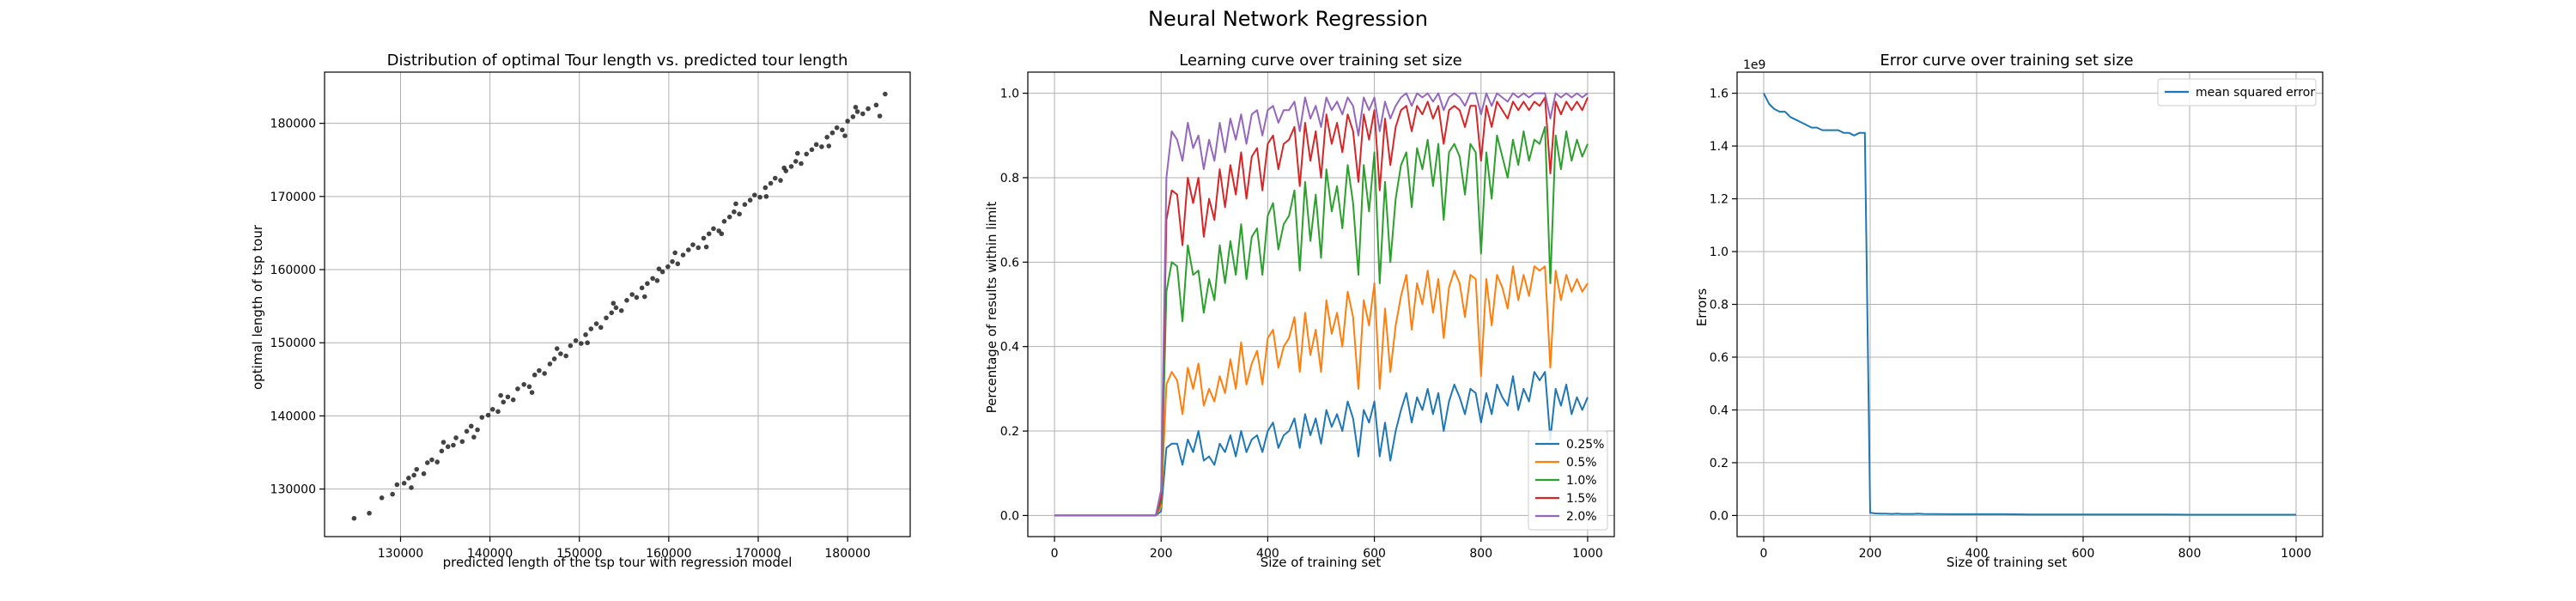  Describe the element at coordinates (293, 343) in the screenshot. I see `y-tick-label: 150000` at that location.